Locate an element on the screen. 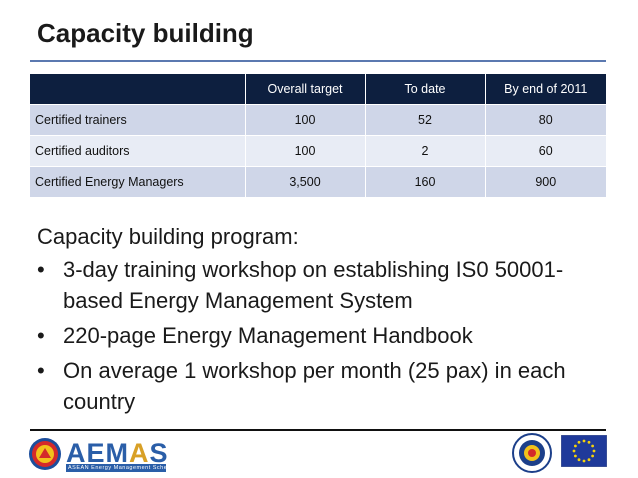 The height and width of the screenshot is (478, 638). aemas-logo: AEMAS ASEAN Energy Management Scheme is located at coordinates (101, 455).